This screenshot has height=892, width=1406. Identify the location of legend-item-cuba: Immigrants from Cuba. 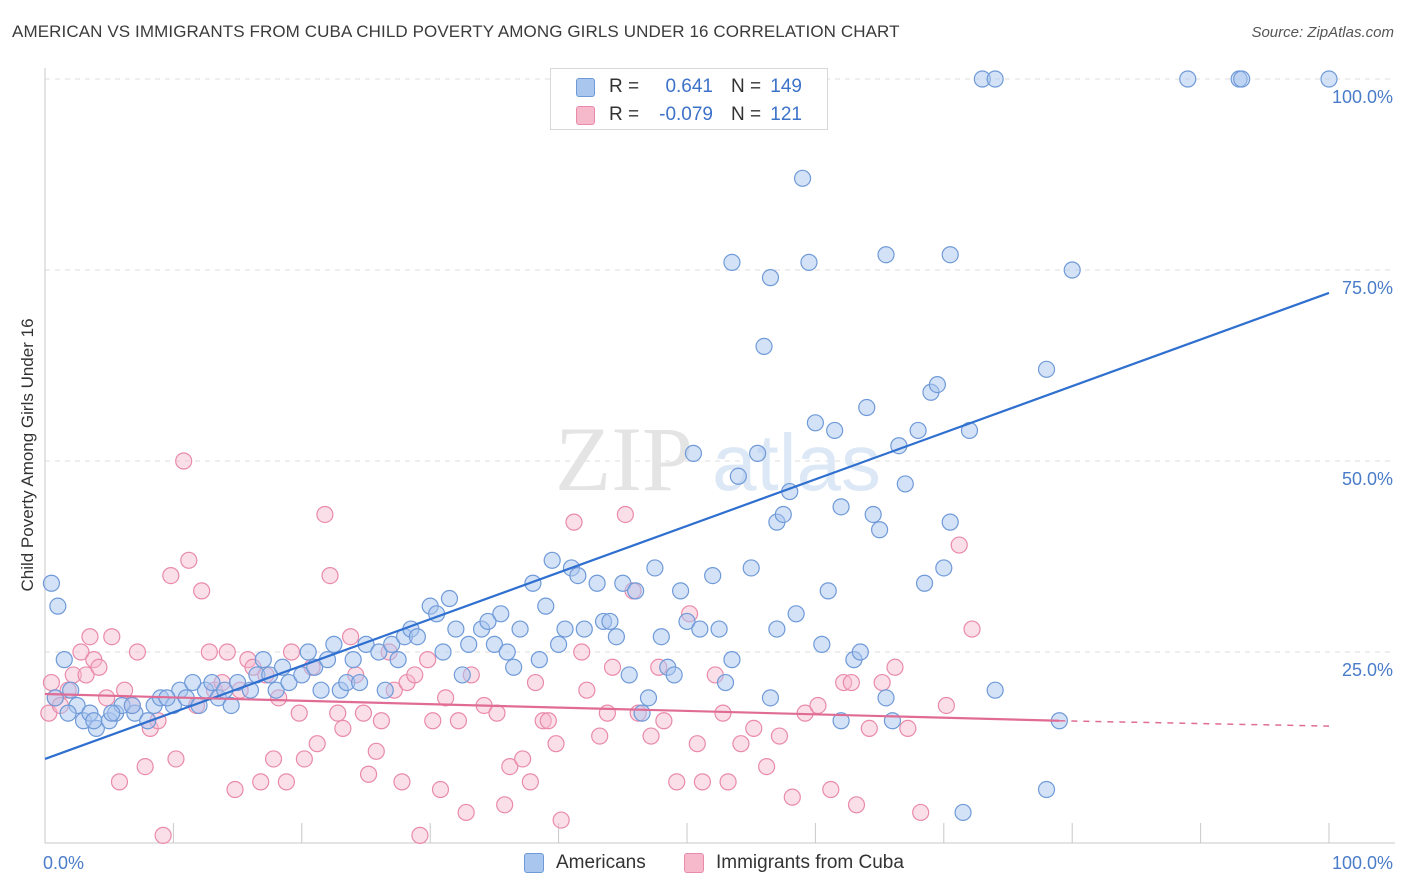
(794, 863).